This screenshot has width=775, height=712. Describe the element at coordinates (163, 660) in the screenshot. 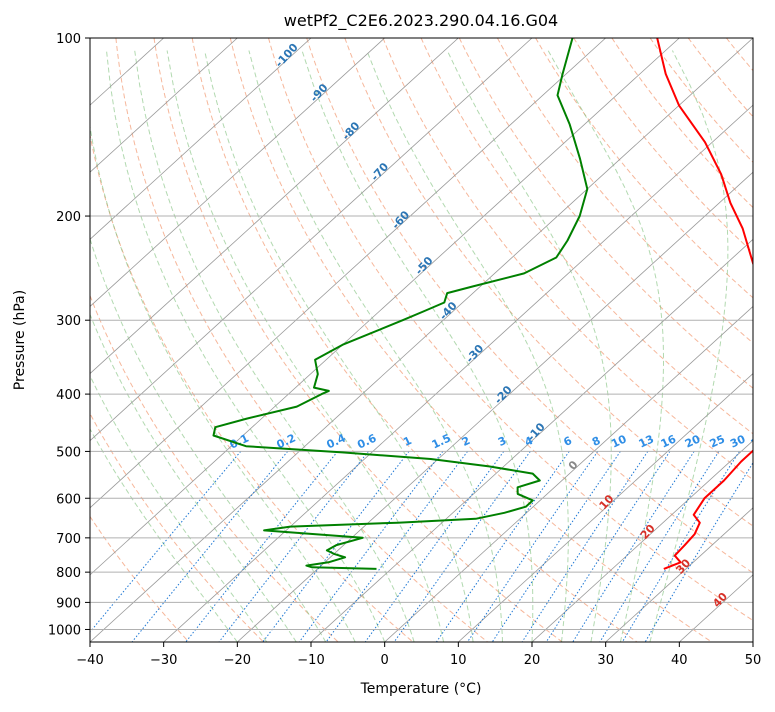

I see `x-tick-label: −30` at that location.